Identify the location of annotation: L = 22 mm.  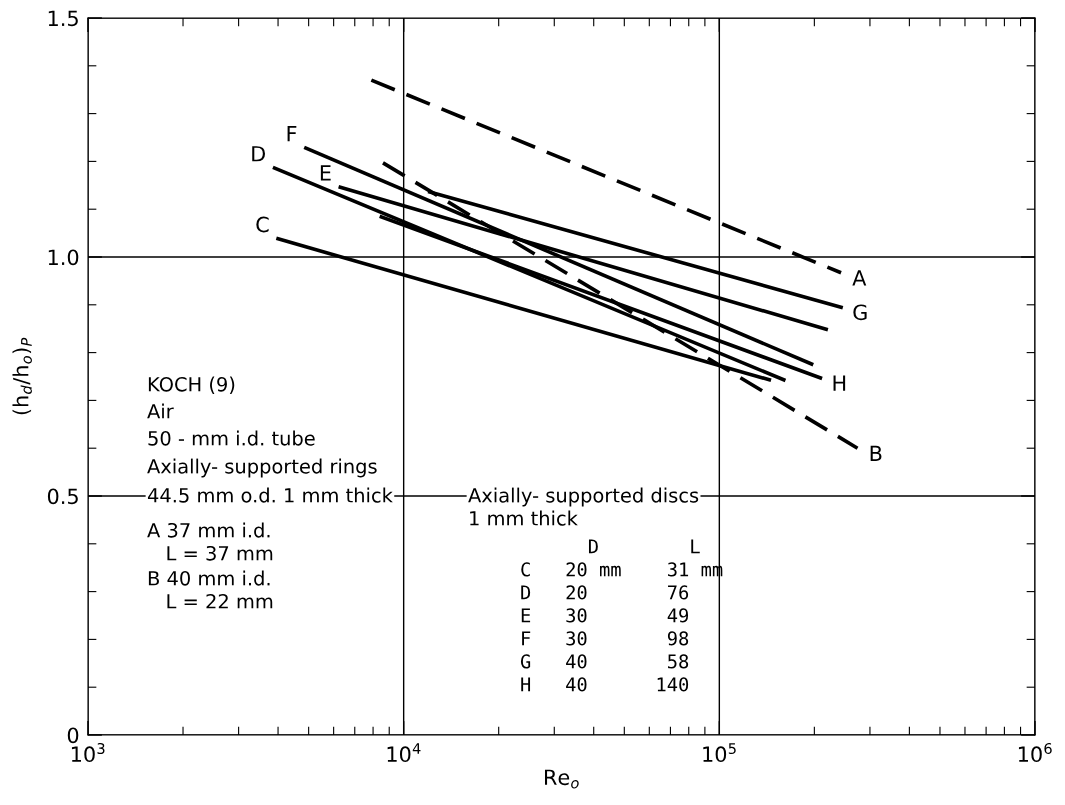
(220, 601).